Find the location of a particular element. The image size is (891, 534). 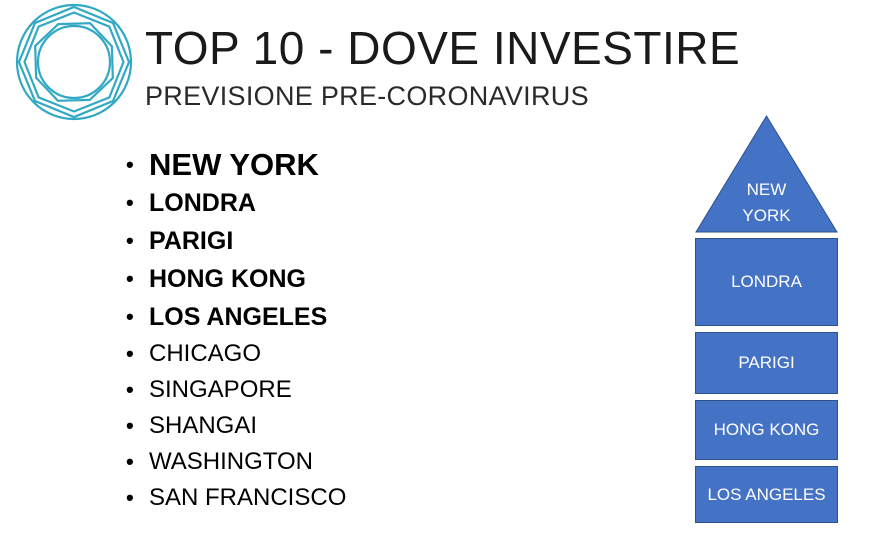

pyramid-level-label: PARIGI is located at coordinates (766, 362).